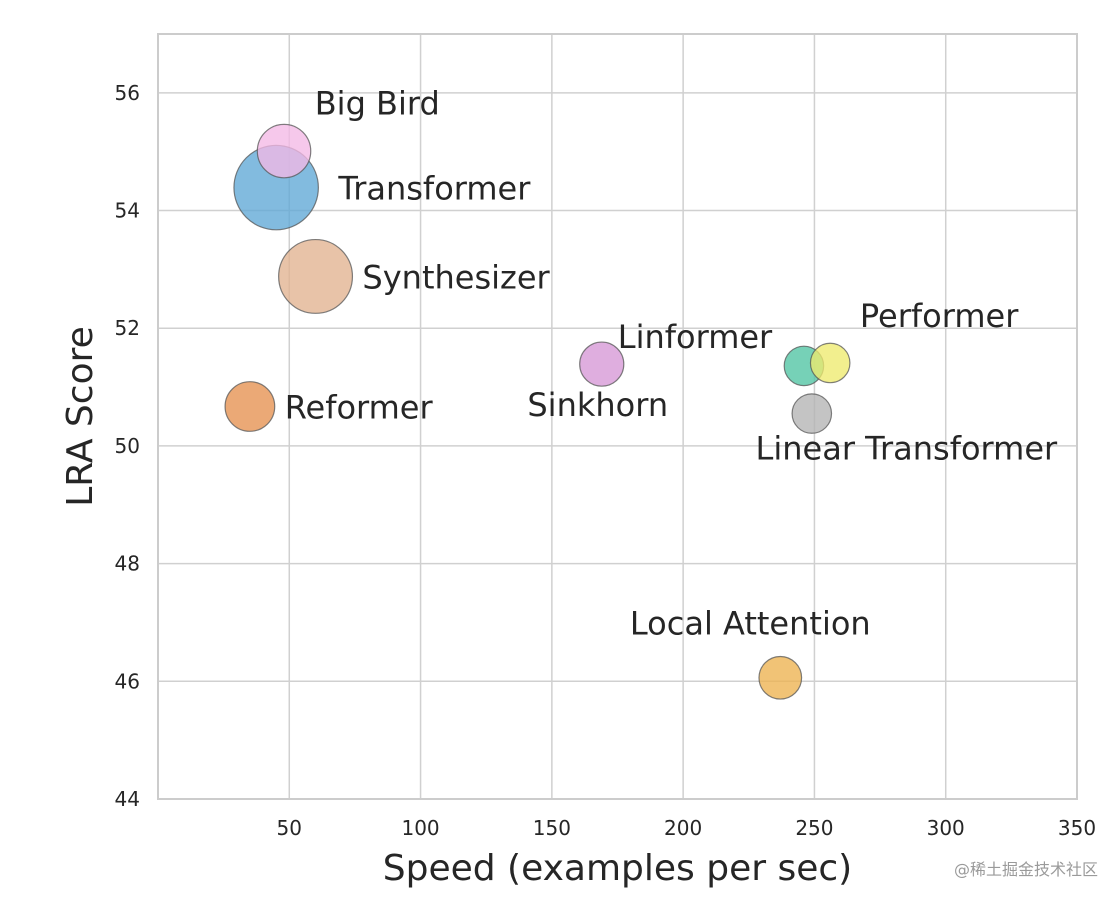  Describe the element at coordinates (127, 93) in the screenshot. I see `y-tick-label-6: 56` at that location.